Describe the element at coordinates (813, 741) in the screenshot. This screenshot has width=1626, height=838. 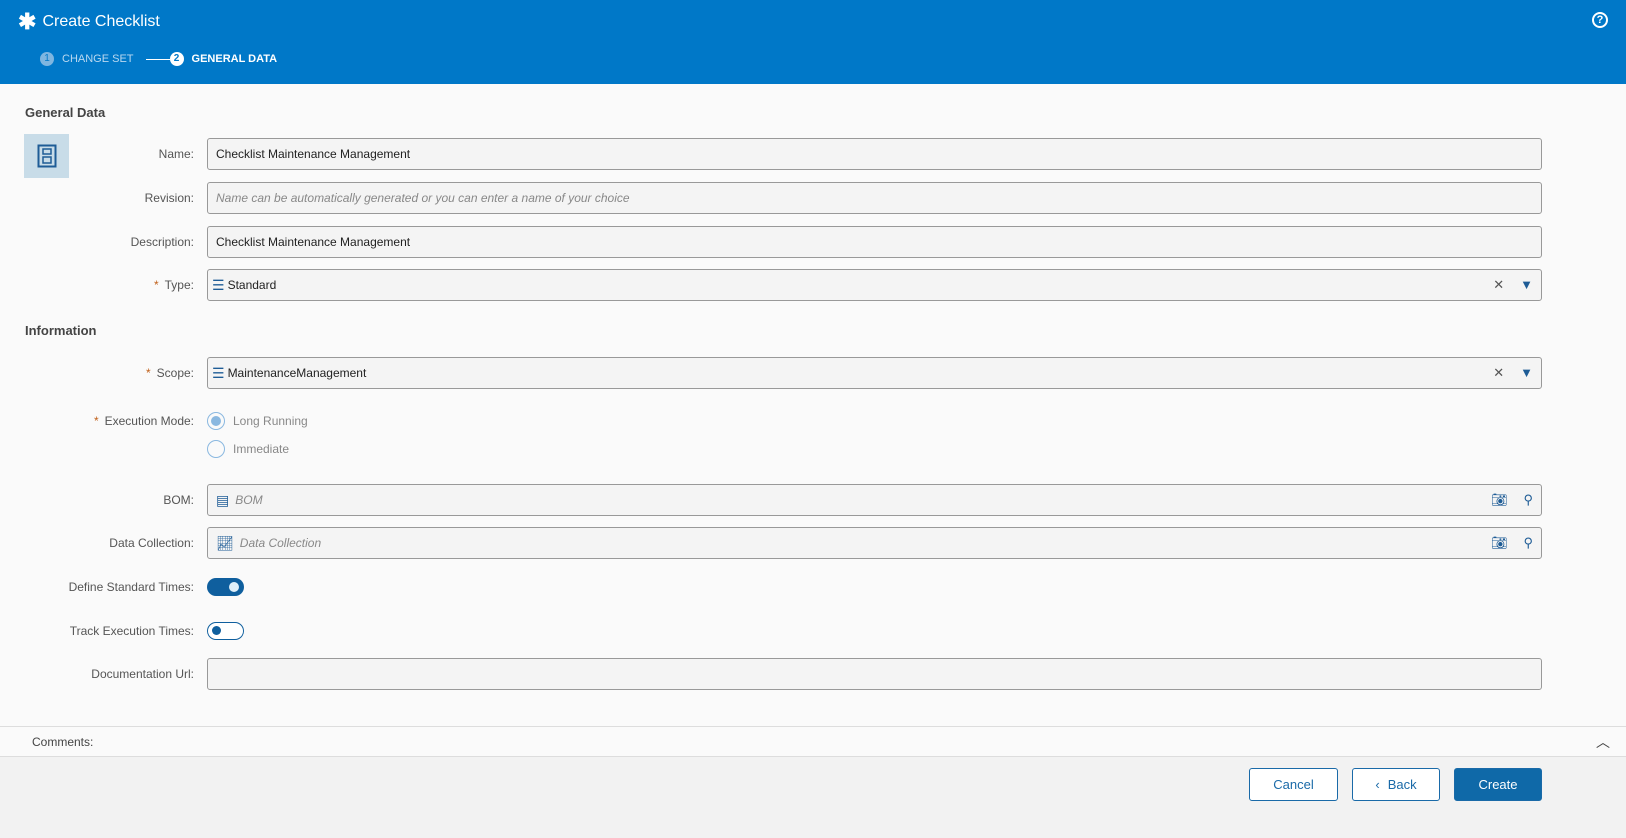
I see `comments-panel: Comments: ︿` at that location.